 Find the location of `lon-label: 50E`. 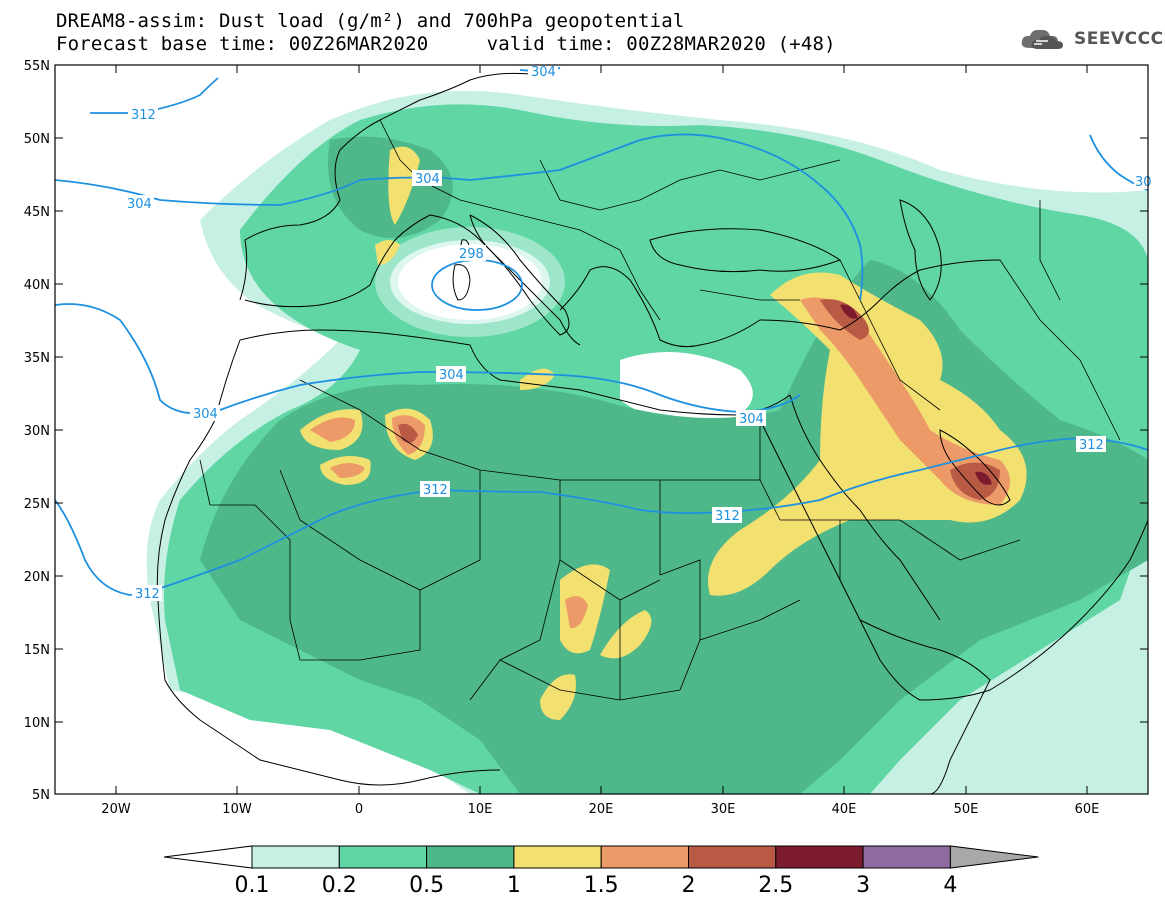

lon-label: 50E is located at coordinates (966, 809).